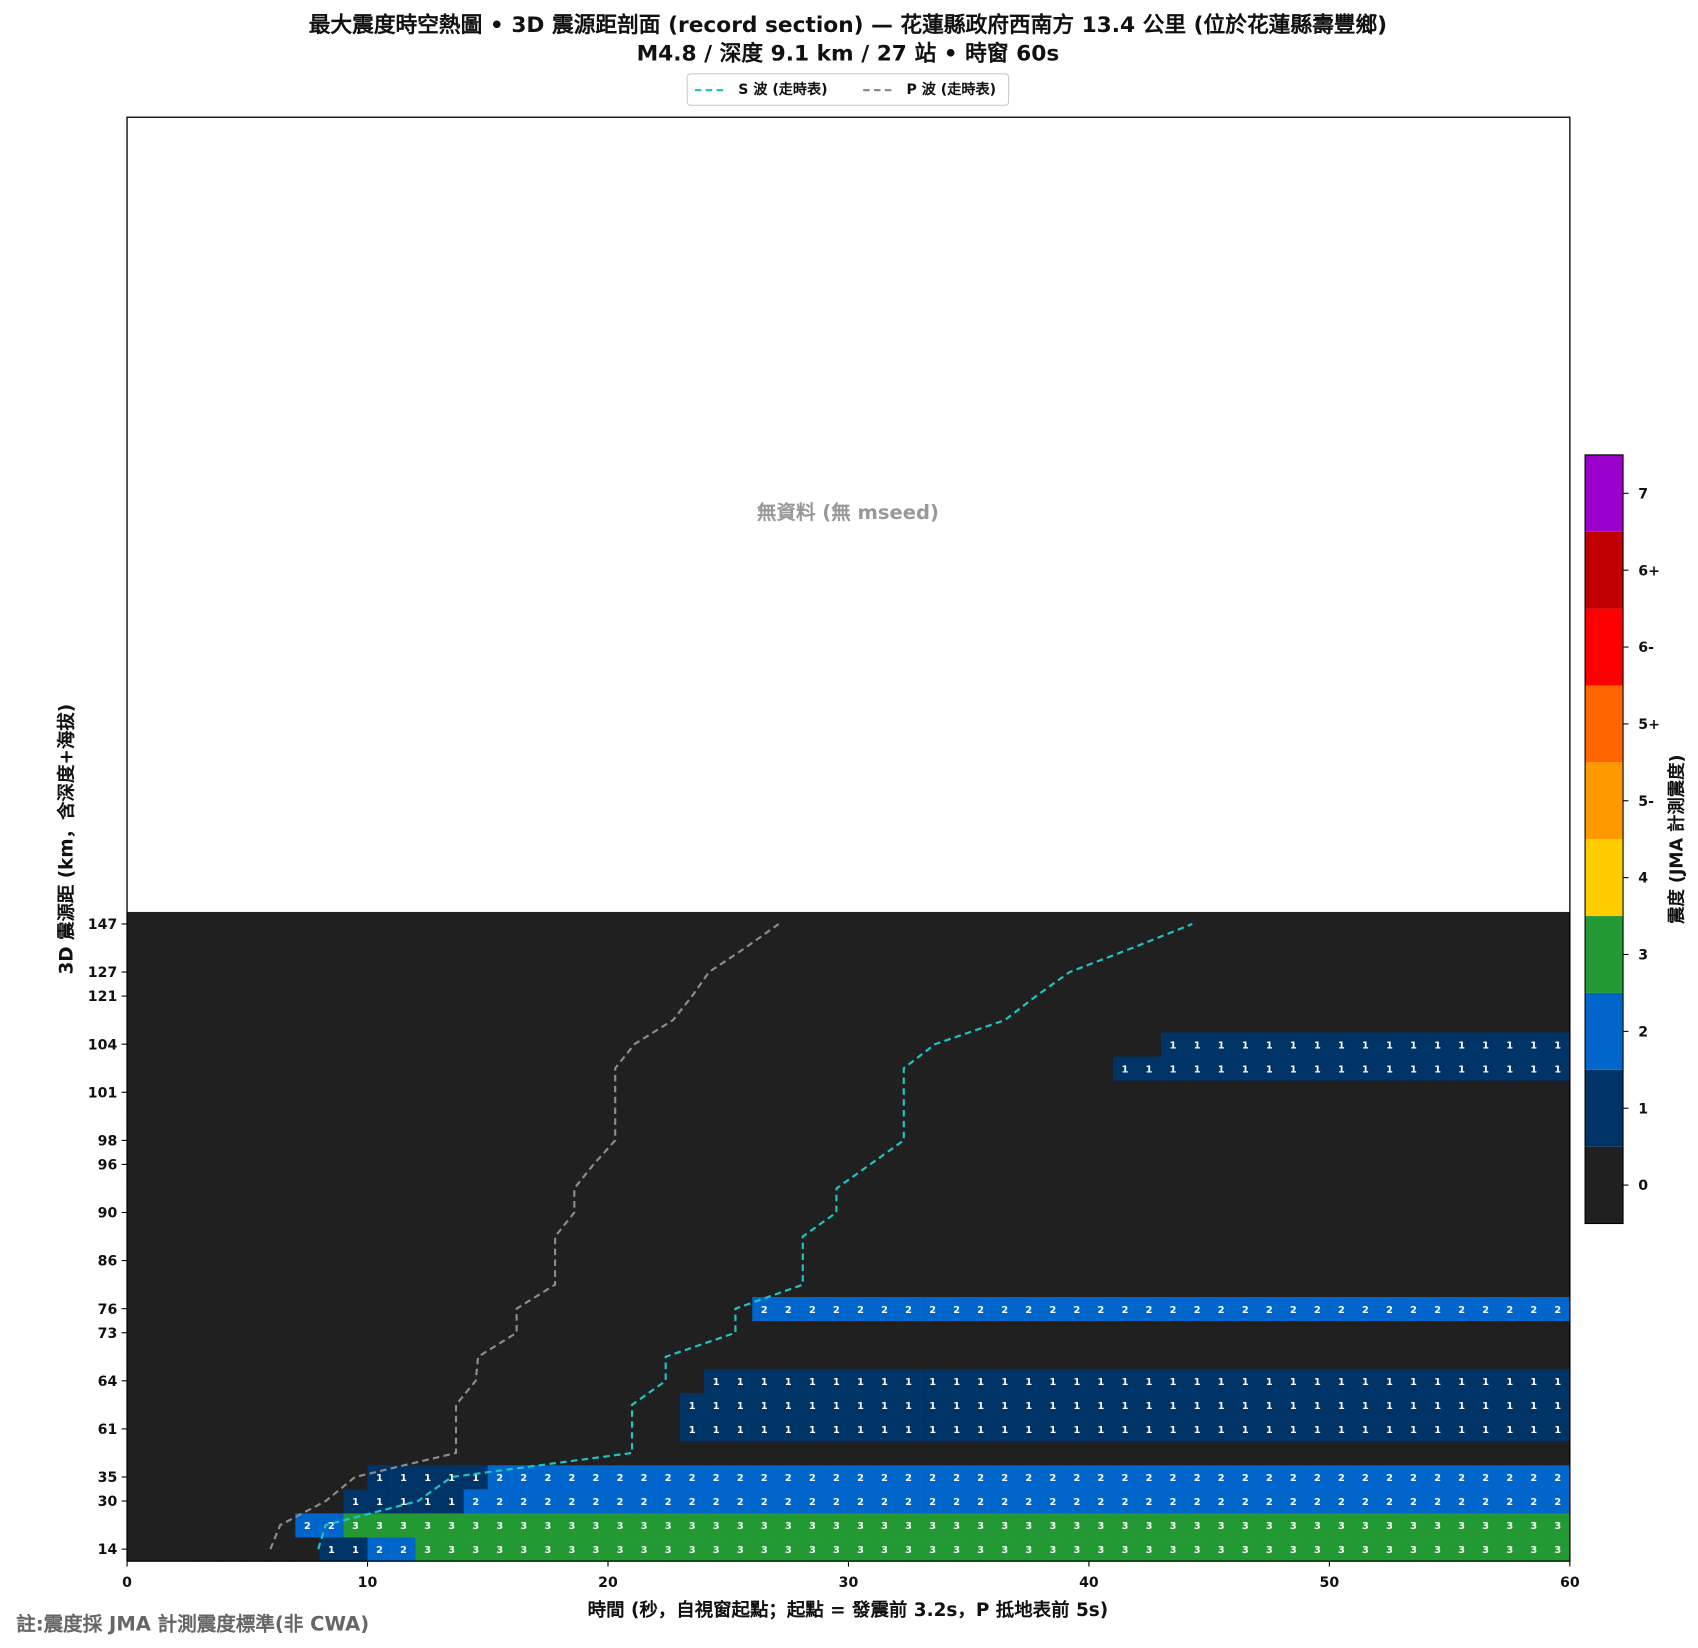 The height and width of the screenshot is (1648, 1698). What do you see at coordinates (1643, 494) in the screenshot?
I see `colorbar-tick-label: 7` at bounding box center [1643, 494].